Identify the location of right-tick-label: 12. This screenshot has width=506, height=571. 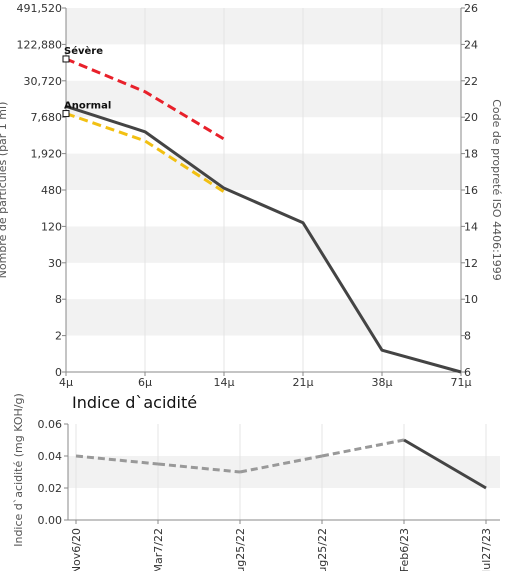
(471, 263).